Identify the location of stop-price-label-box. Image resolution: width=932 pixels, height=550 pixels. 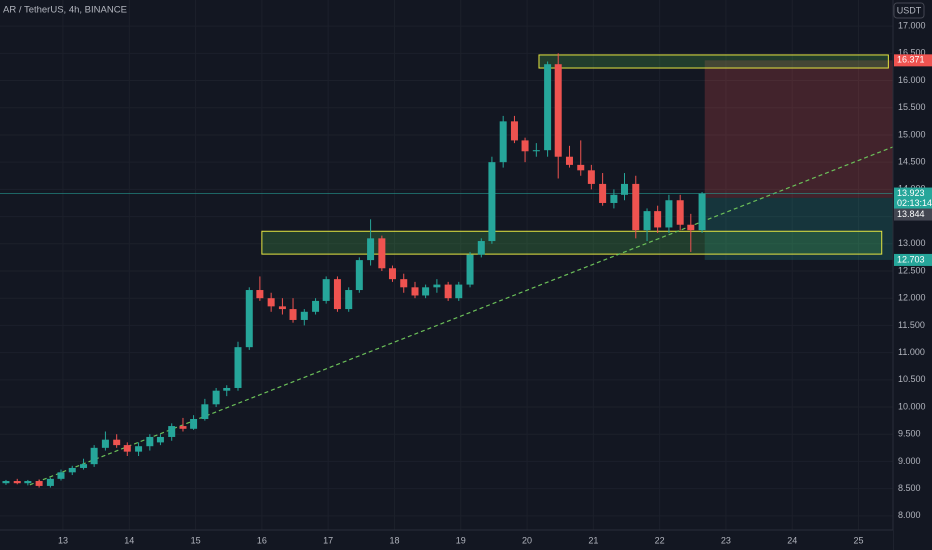
(913, 60).